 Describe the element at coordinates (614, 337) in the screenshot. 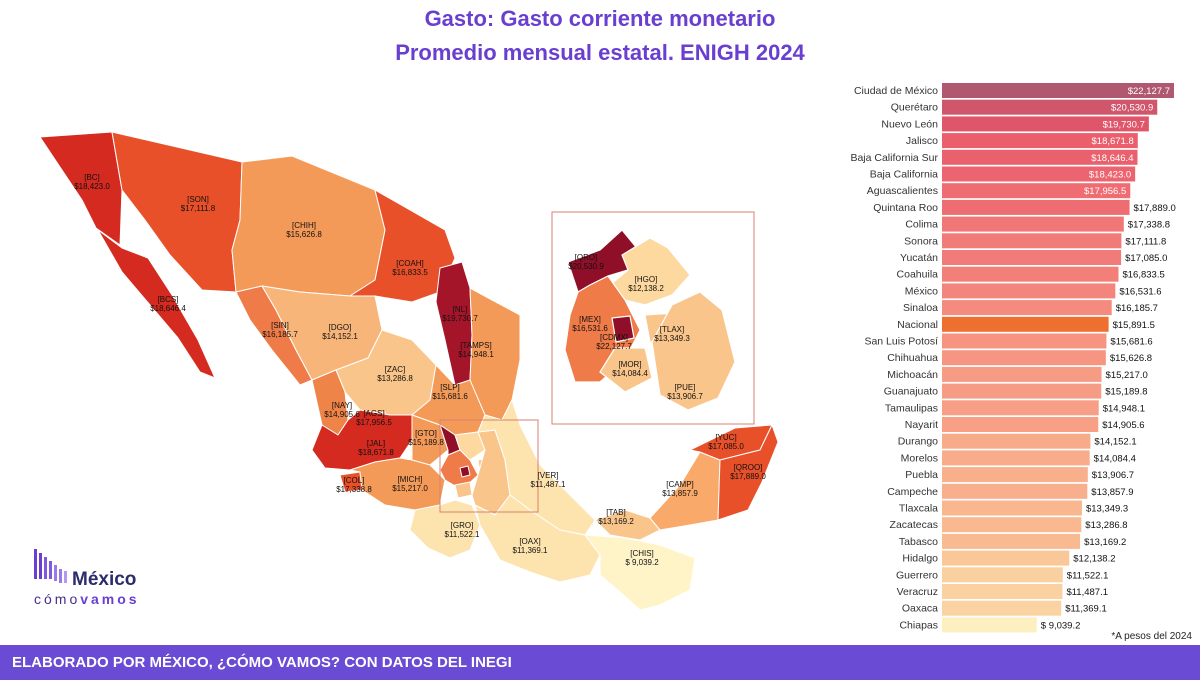

I see `map-label-code: [CDMX]` at that location.